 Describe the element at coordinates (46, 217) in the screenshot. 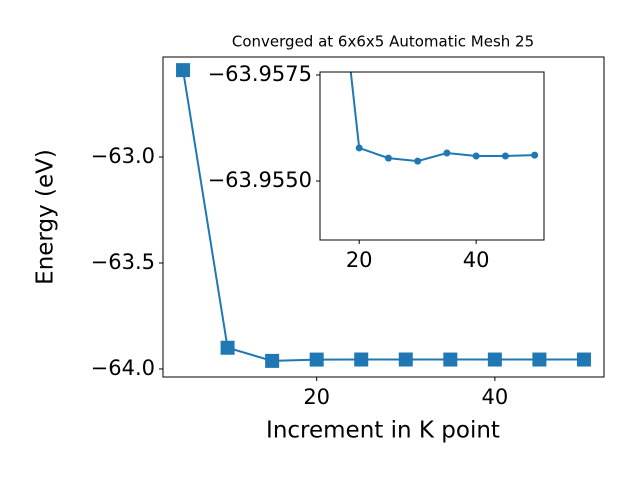

I see `y-axis-label: Energy (eV)` at that location.